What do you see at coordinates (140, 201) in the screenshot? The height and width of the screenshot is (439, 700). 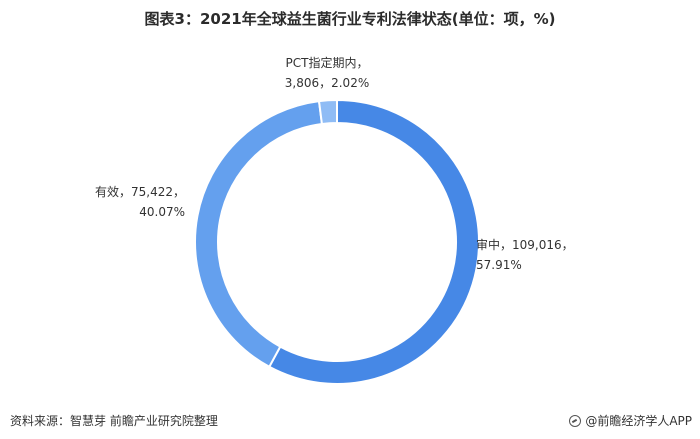 I see `slice-label-2: 有效，75,422， 40.07%` at bounding box center [140, 201].